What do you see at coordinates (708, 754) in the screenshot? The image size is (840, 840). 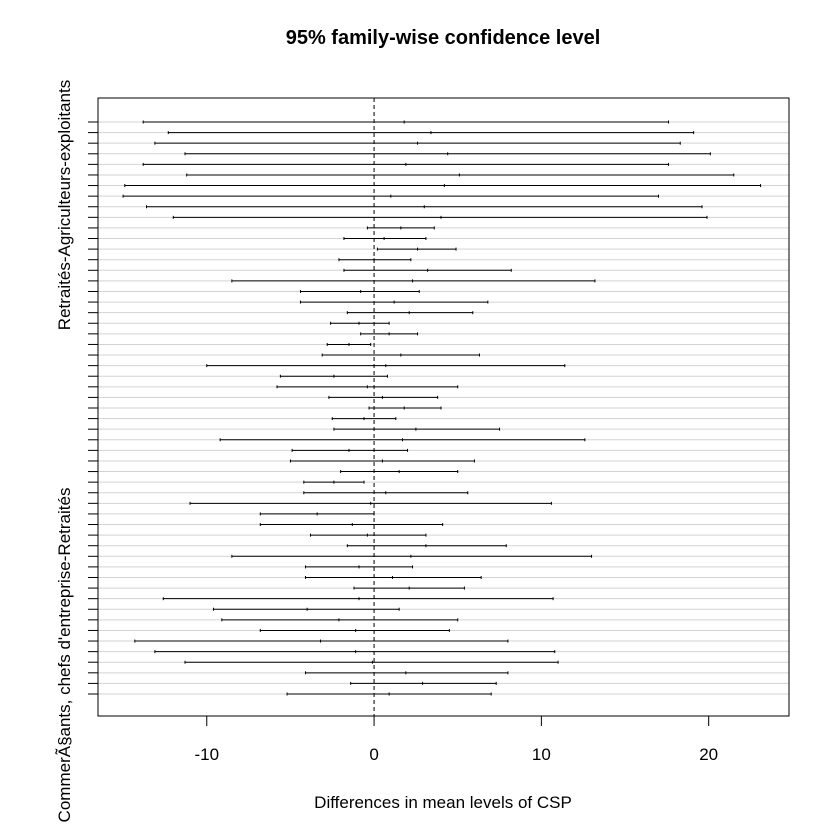 I see `x-tick-label: 20` at bounding box center [708, 754].